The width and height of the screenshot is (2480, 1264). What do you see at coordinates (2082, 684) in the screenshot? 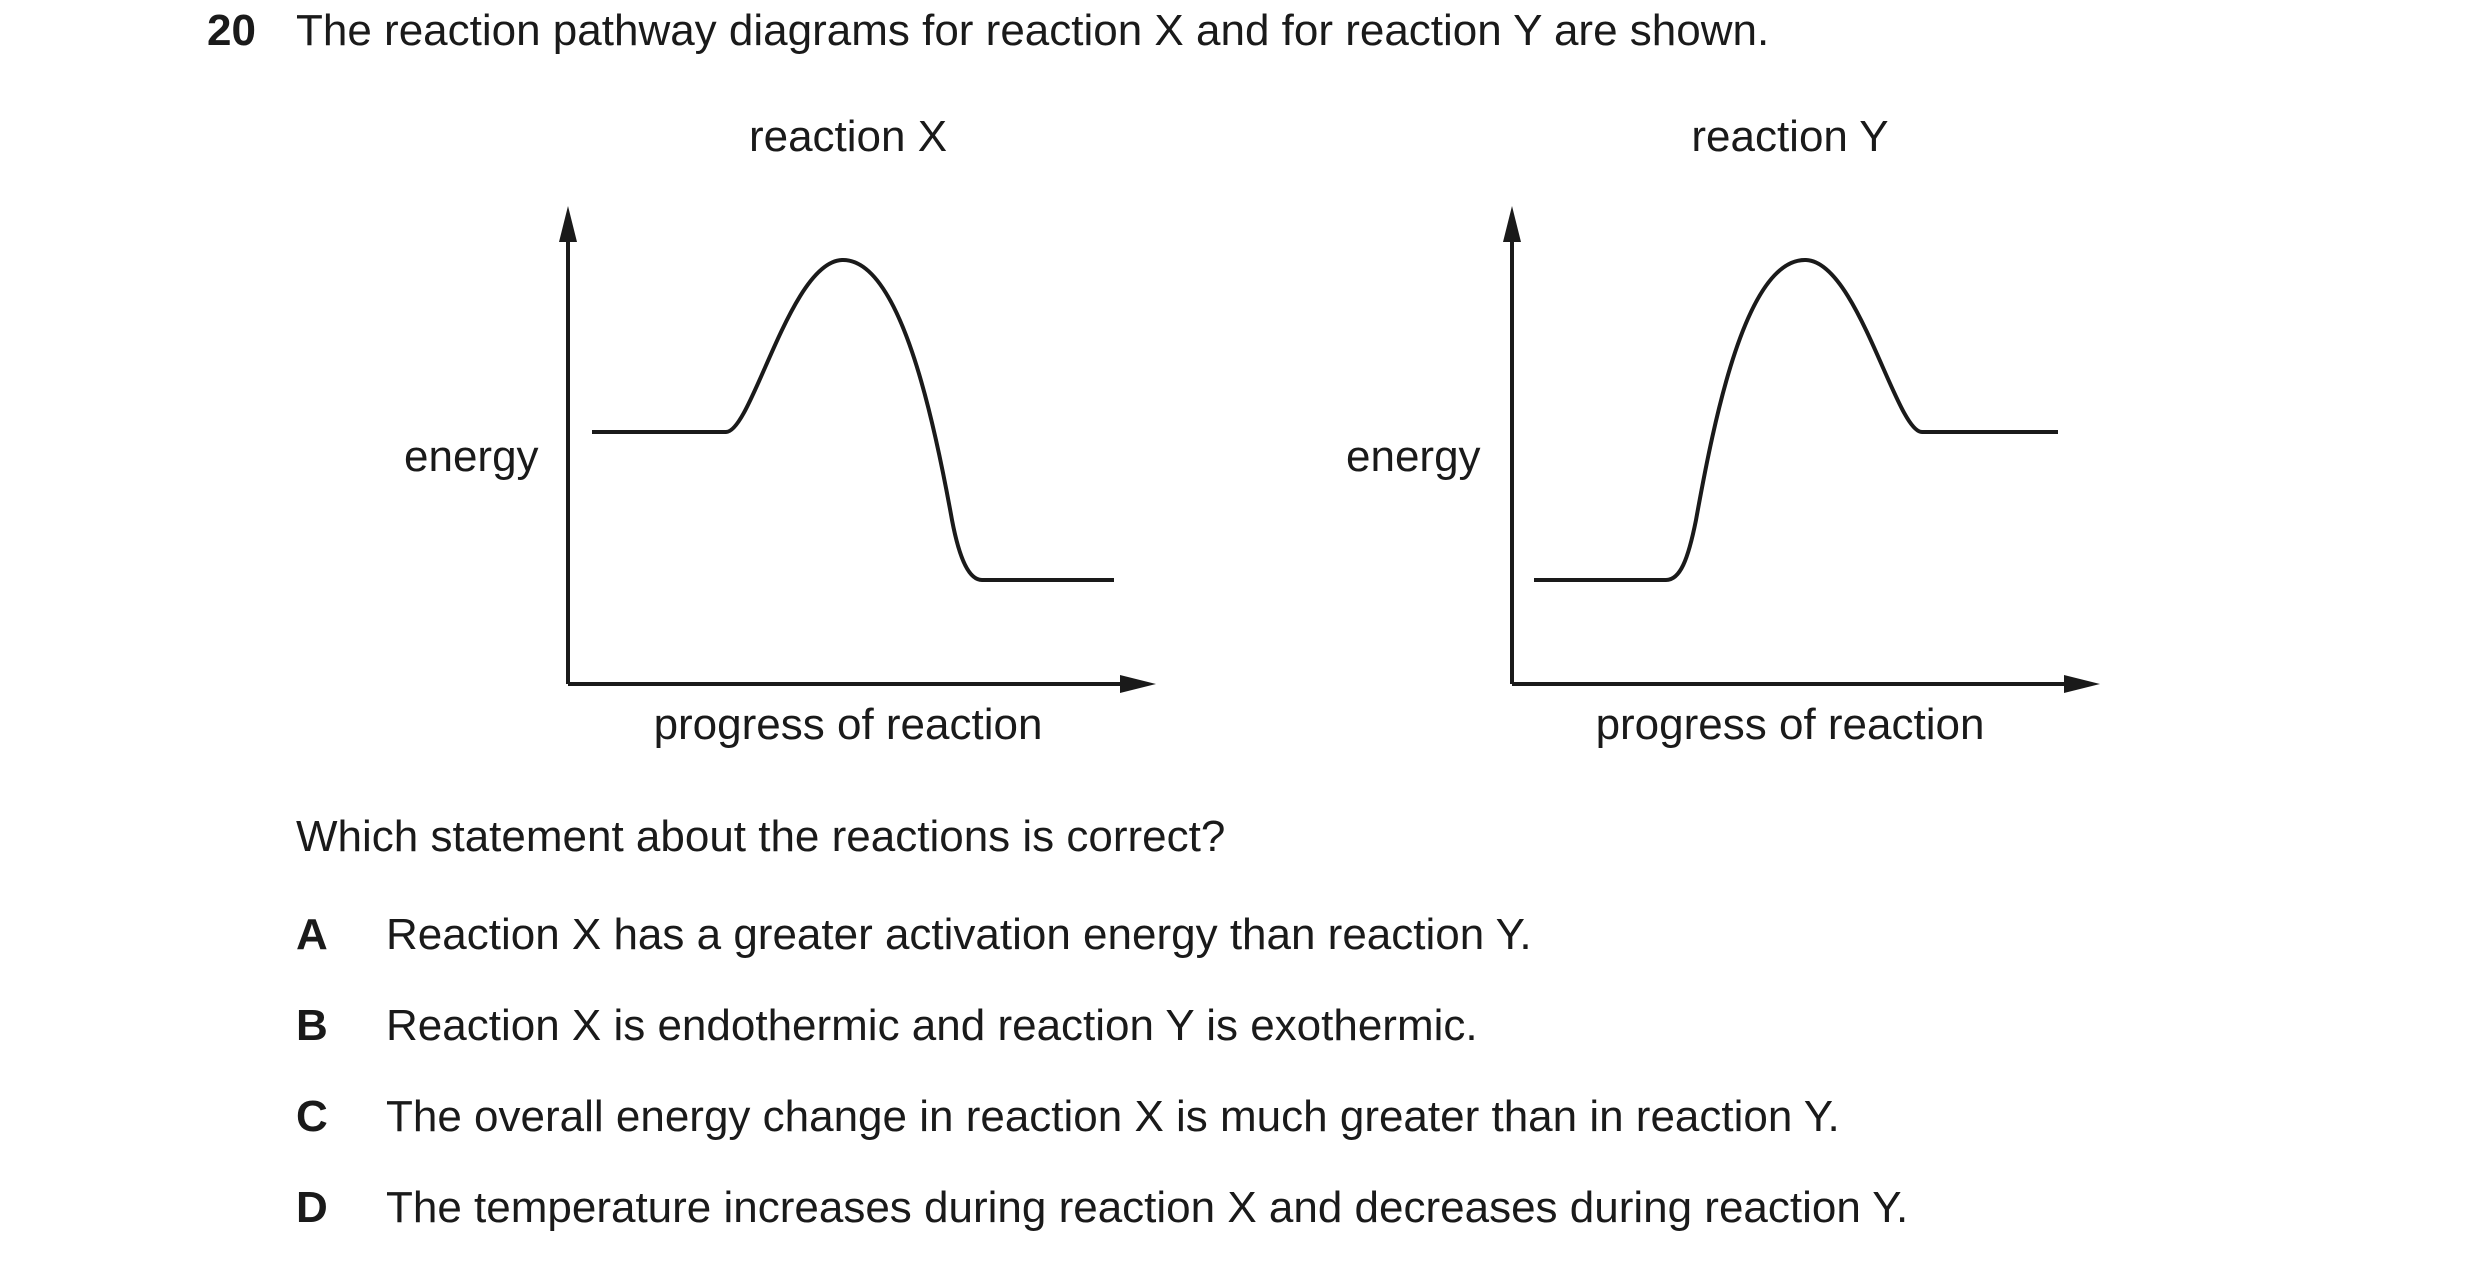
I see `diagram-y-x-arrow-icon` at bounding box center [2082, 684].